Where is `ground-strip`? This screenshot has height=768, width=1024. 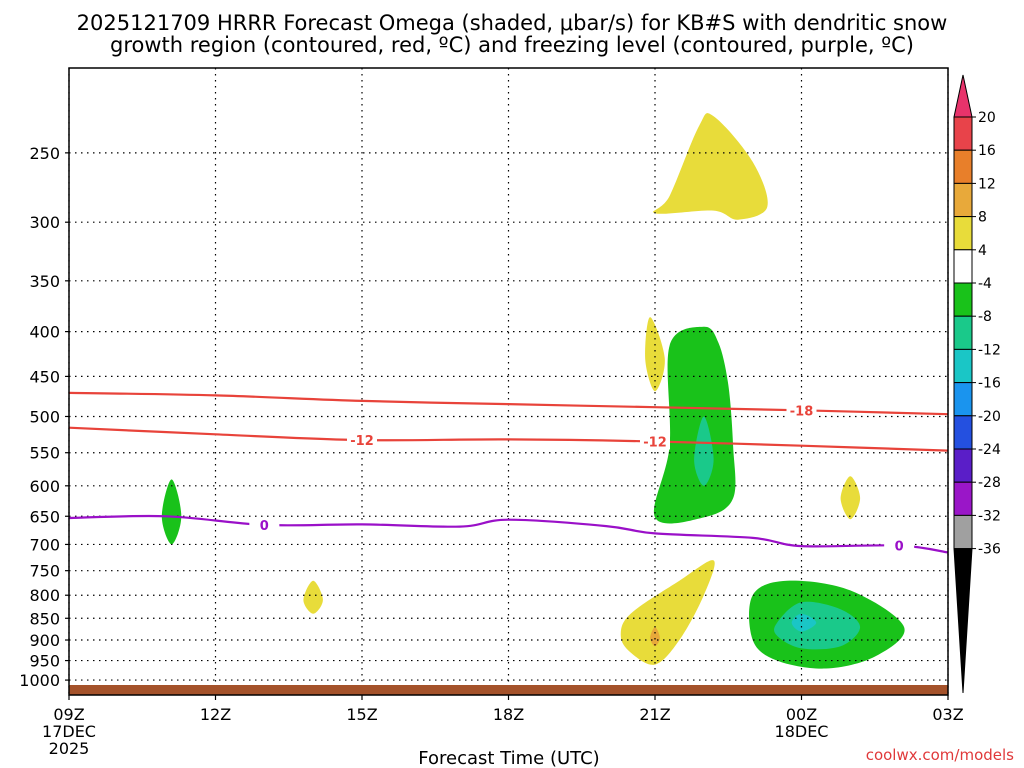
ground-strip is located at coordinates (508, 690).